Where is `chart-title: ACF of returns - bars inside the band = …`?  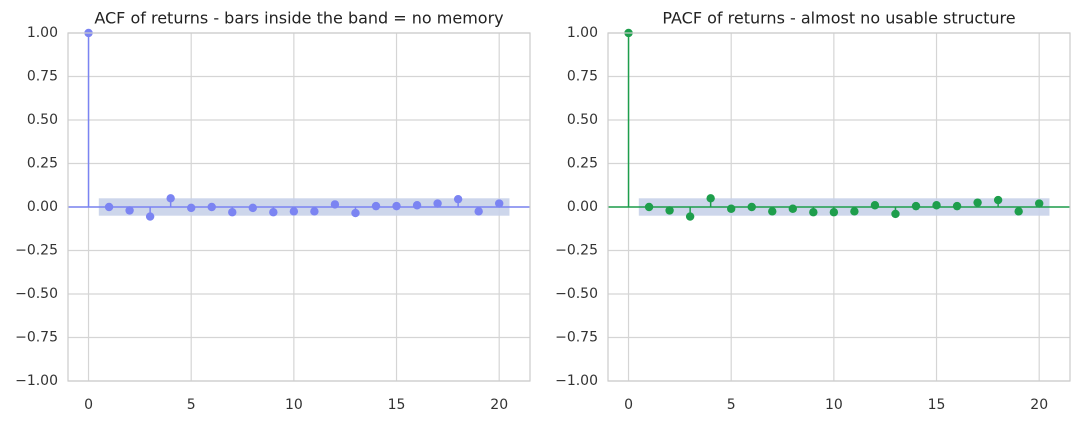
chart-title: ACF of returns - bars inside the band = … is located at coordinates (298, 18).